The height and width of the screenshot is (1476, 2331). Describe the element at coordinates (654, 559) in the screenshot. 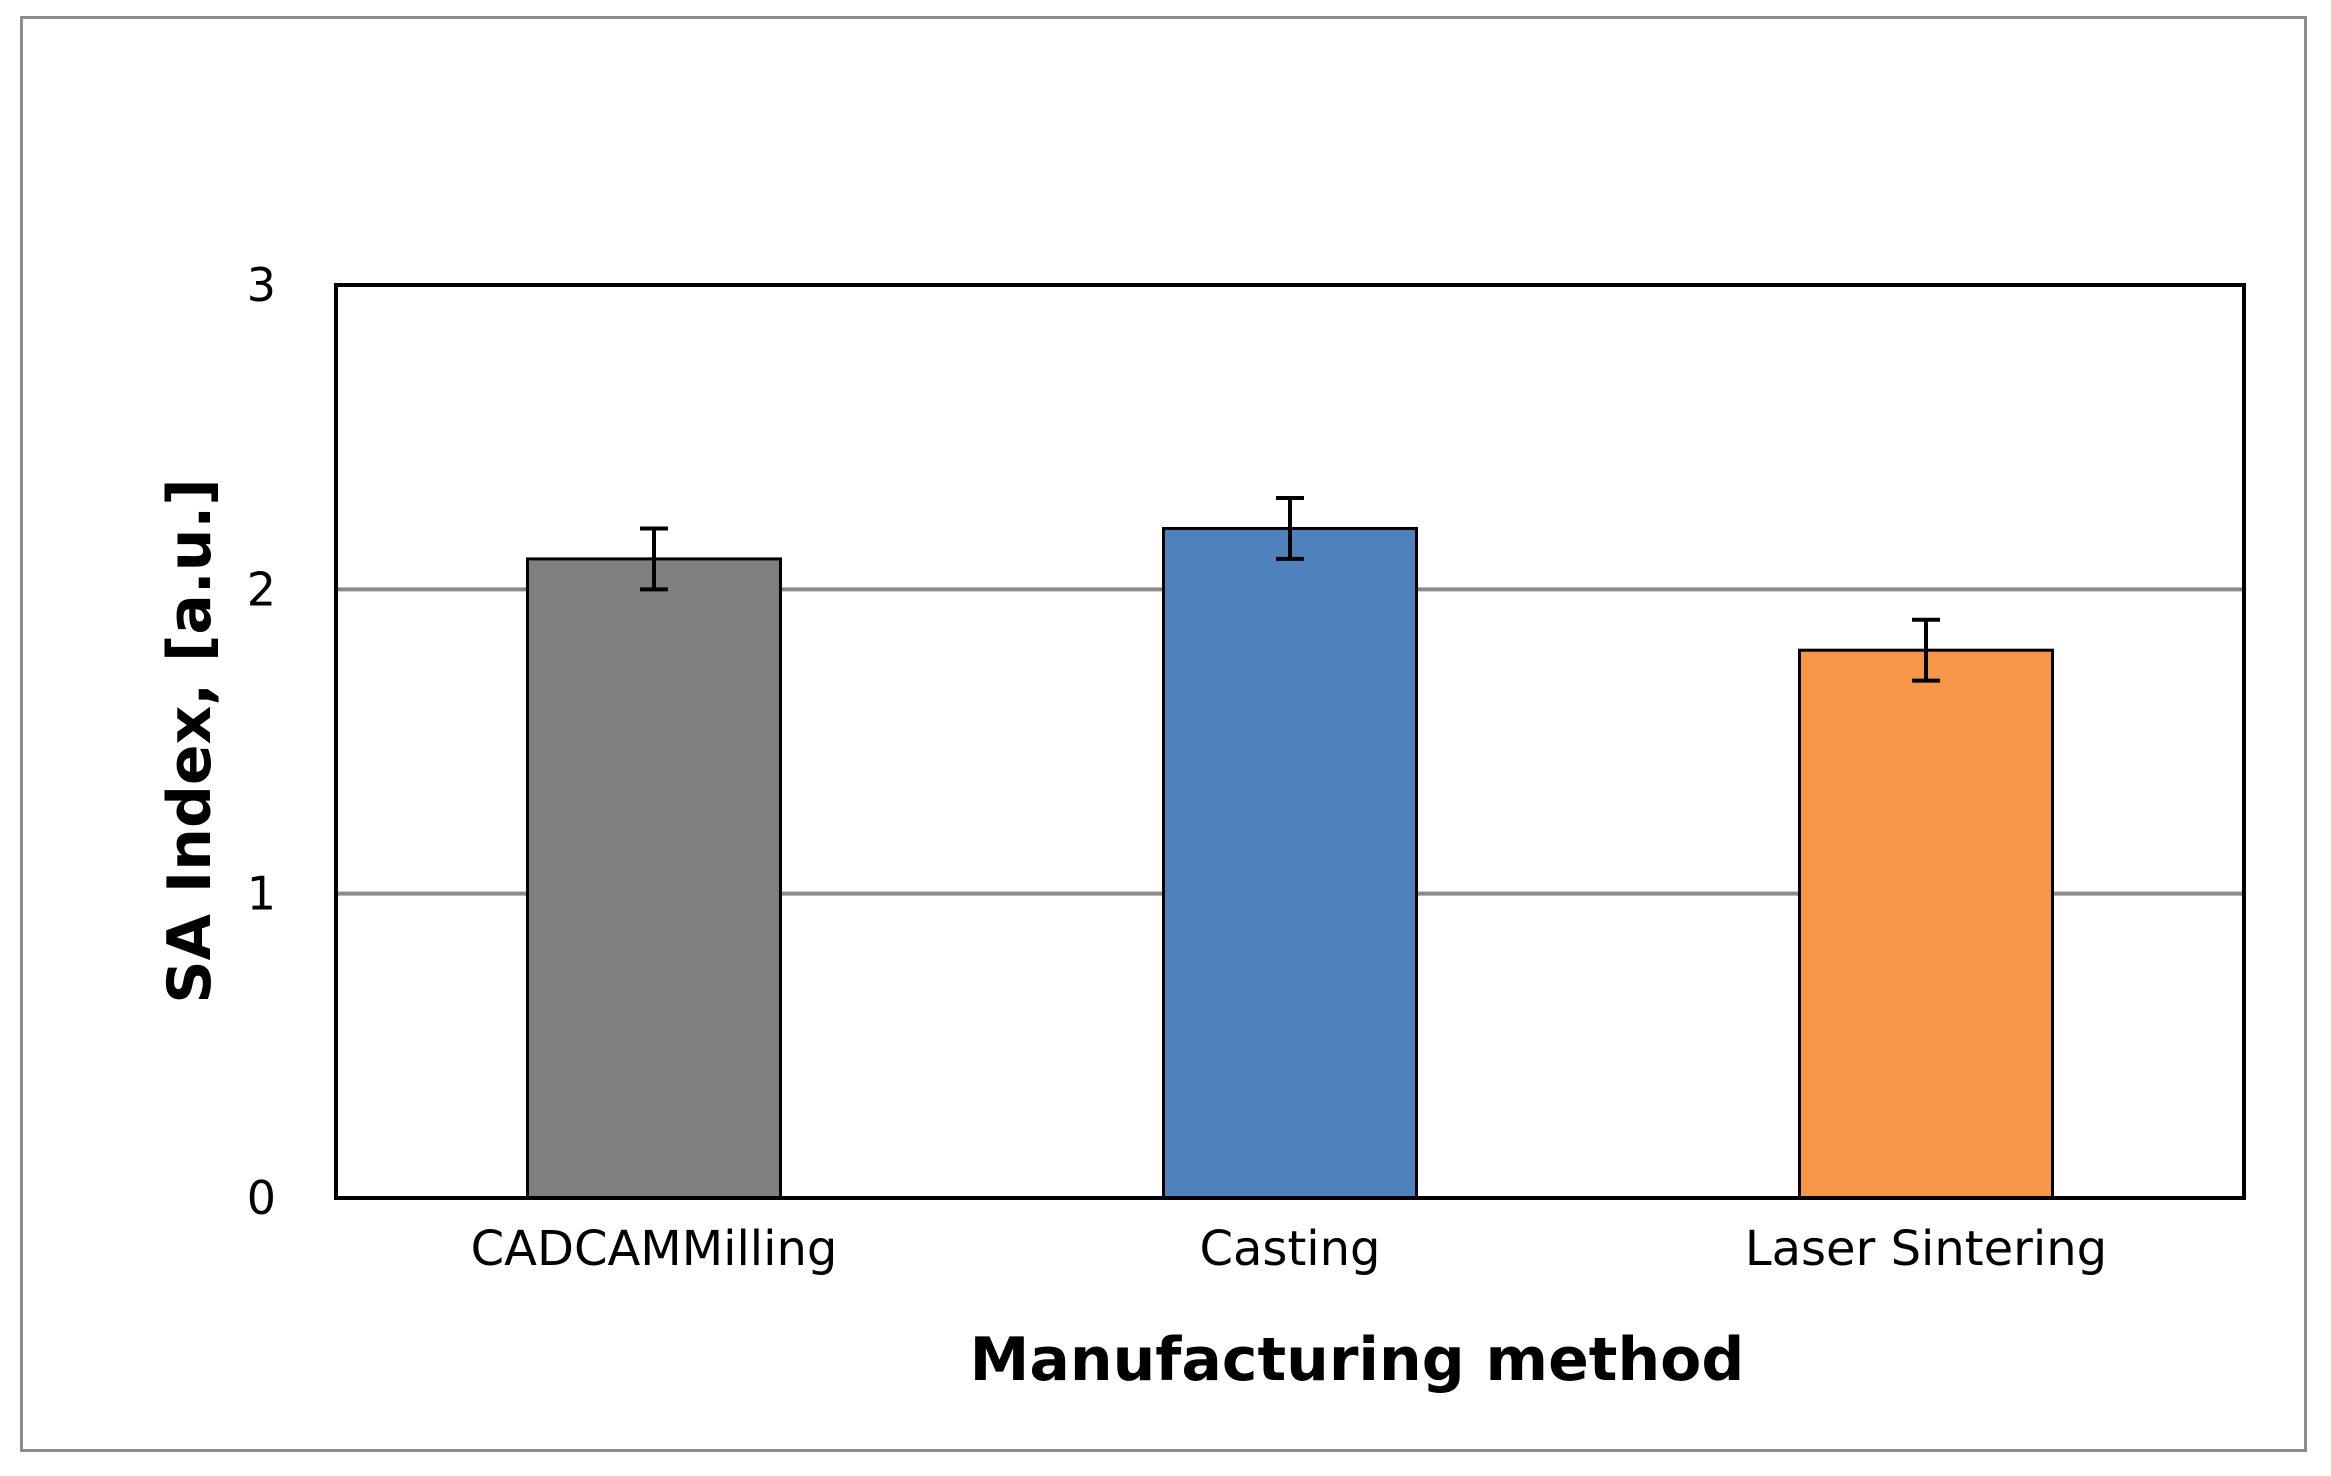

I see `error-bar-cadcammilling` at that location.